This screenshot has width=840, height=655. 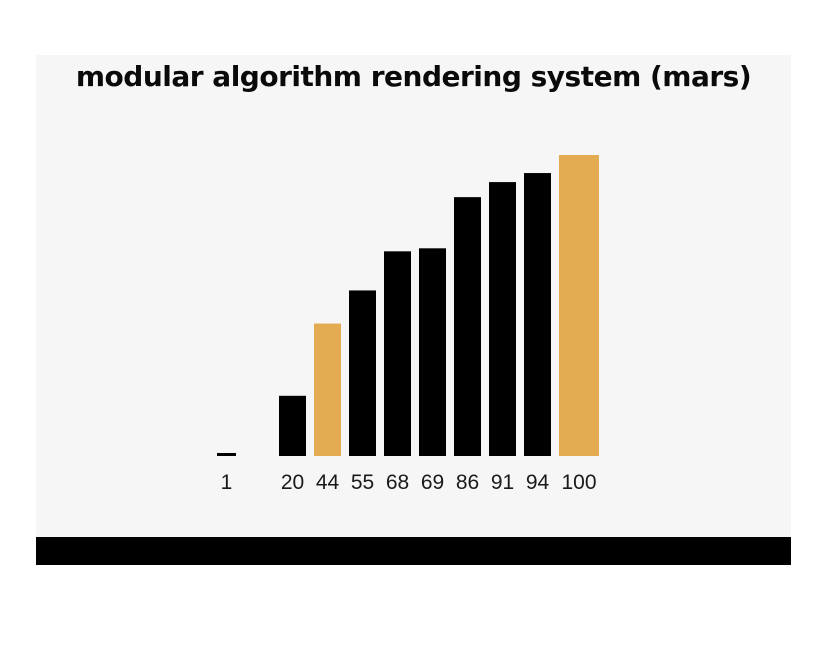 I want to click on tick-label-20: 20, so click(x=292, y=482).